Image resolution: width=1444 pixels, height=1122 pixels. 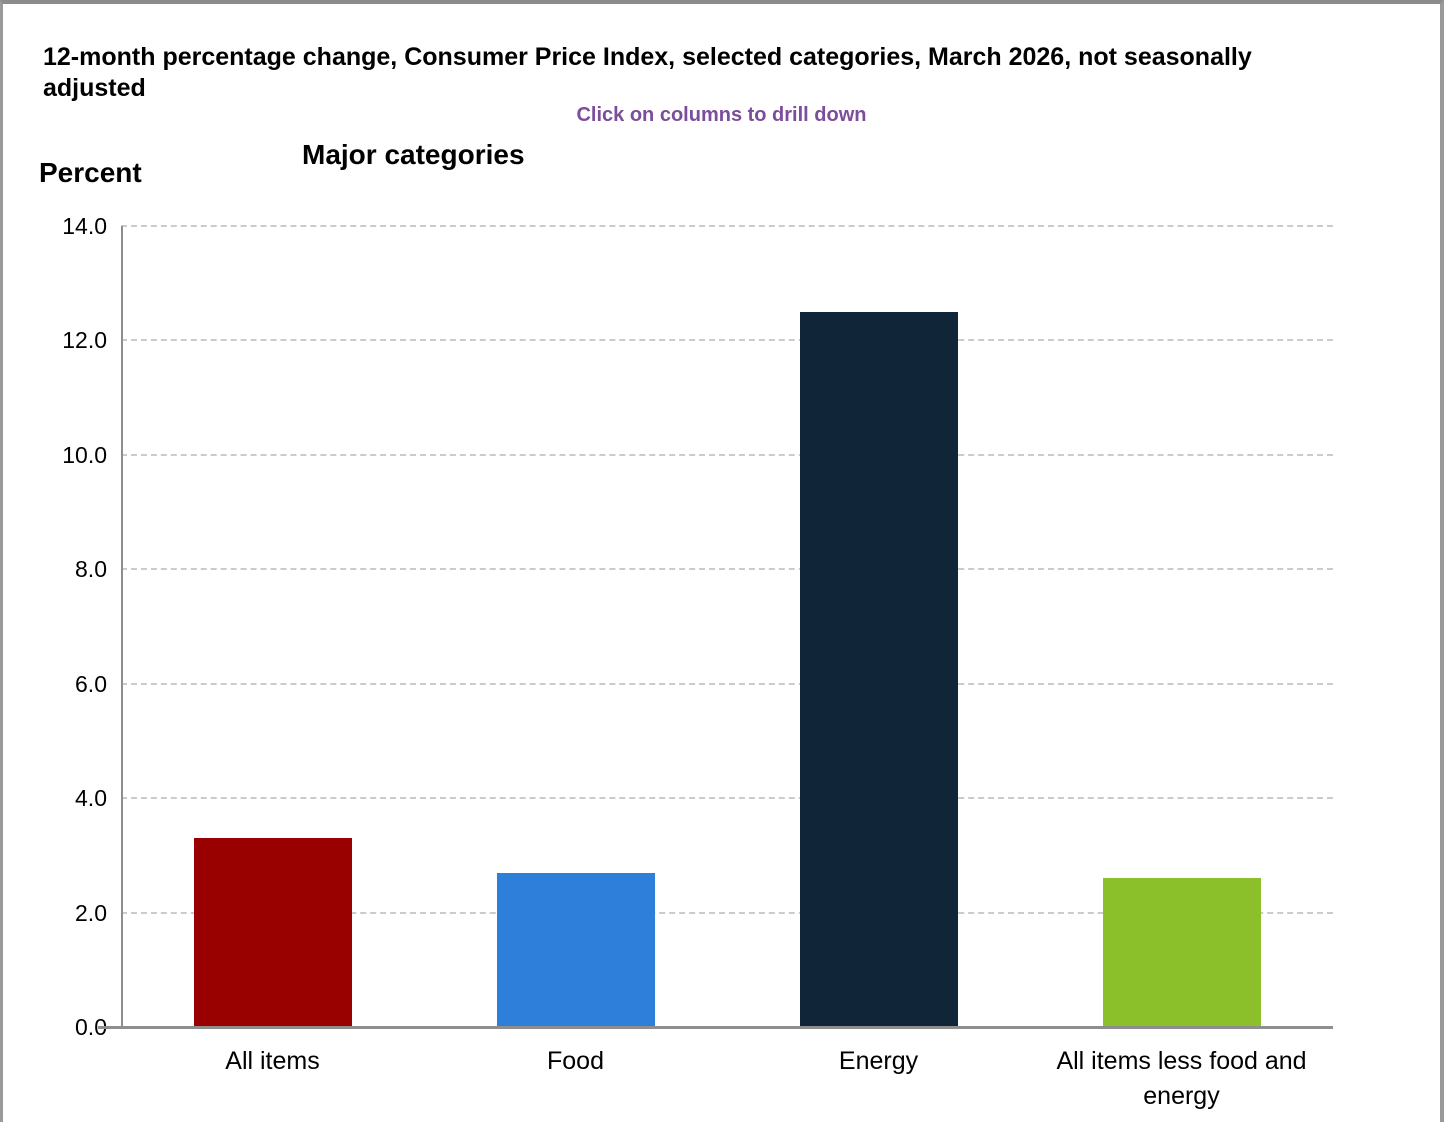 What do you see at coordinates (91, 912) in the screenshot?
I see `y-tick-label: 2.0` at bounding box center [91, 912].